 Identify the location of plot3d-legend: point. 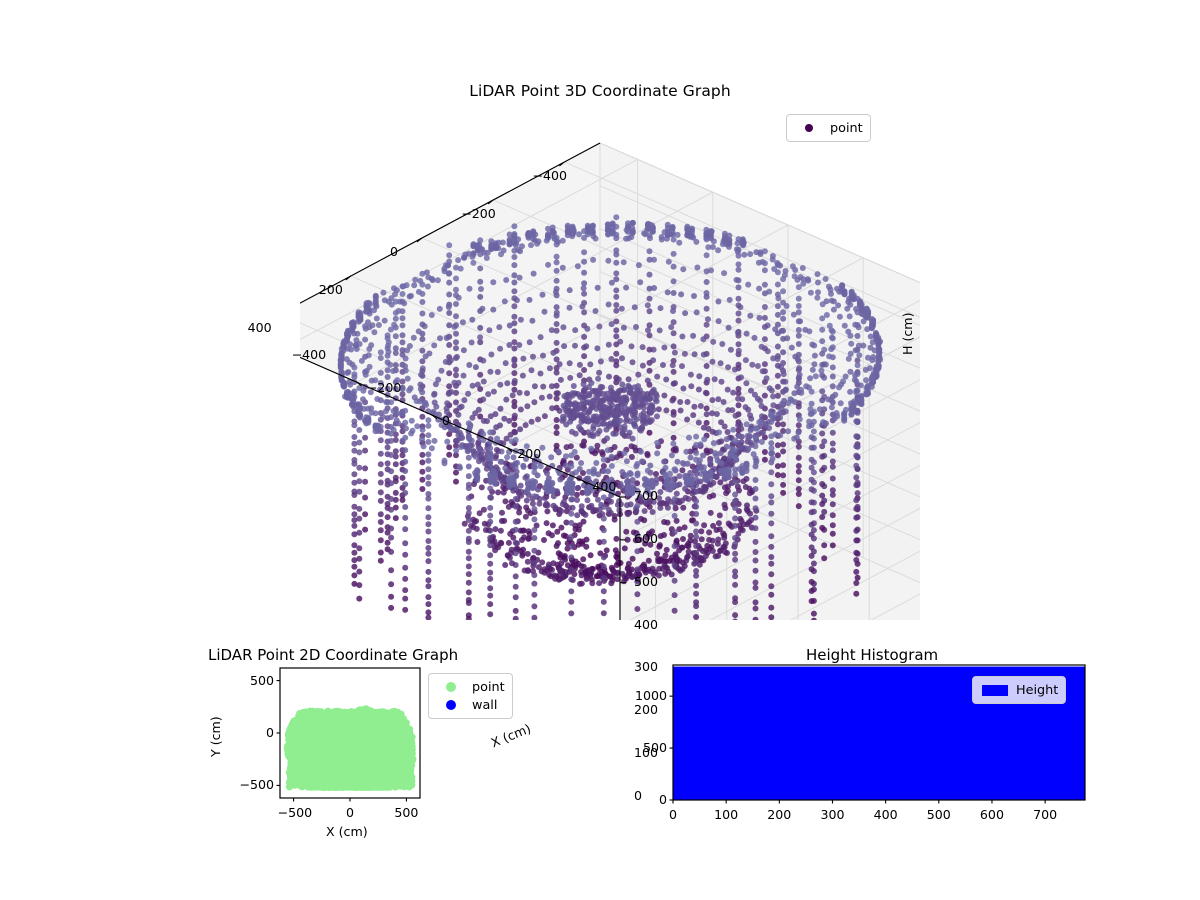
(828, 128).